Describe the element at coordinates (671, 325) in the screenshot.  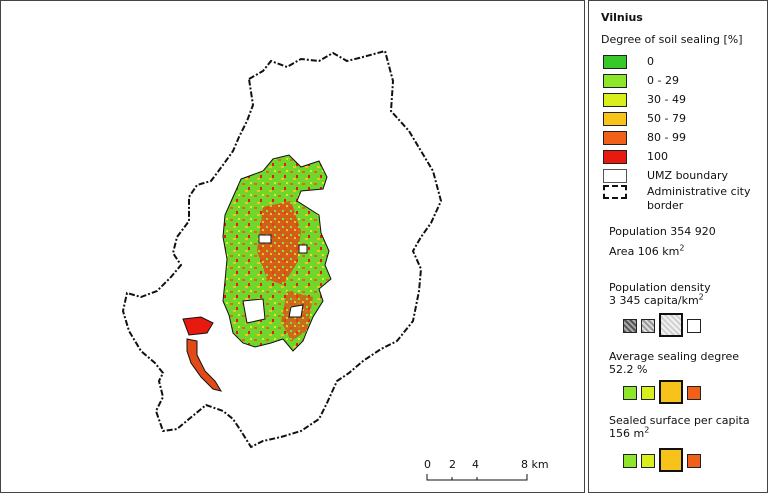
I see `density-box-city` at that location.